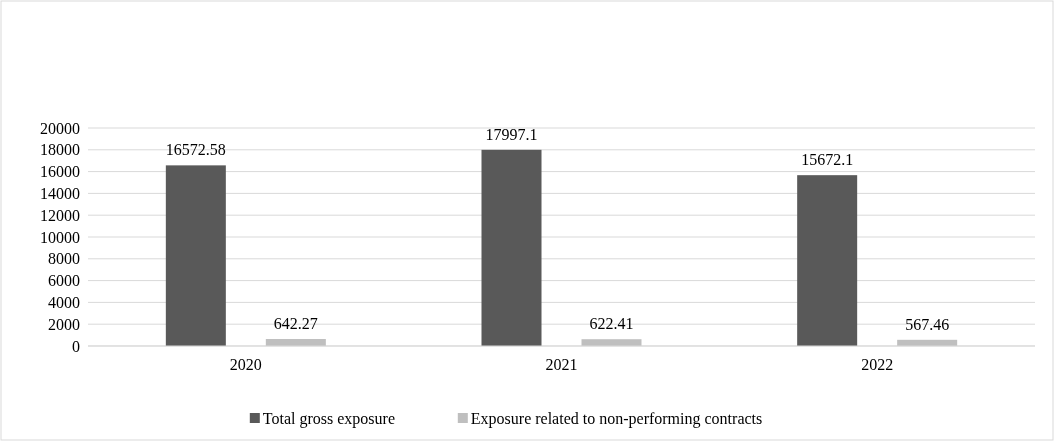  What do you see at coordinates (616, 418) in the screenshot?
I see `legend-label: Exposure related to non-performing contracts` at bounding box center [616, 418].